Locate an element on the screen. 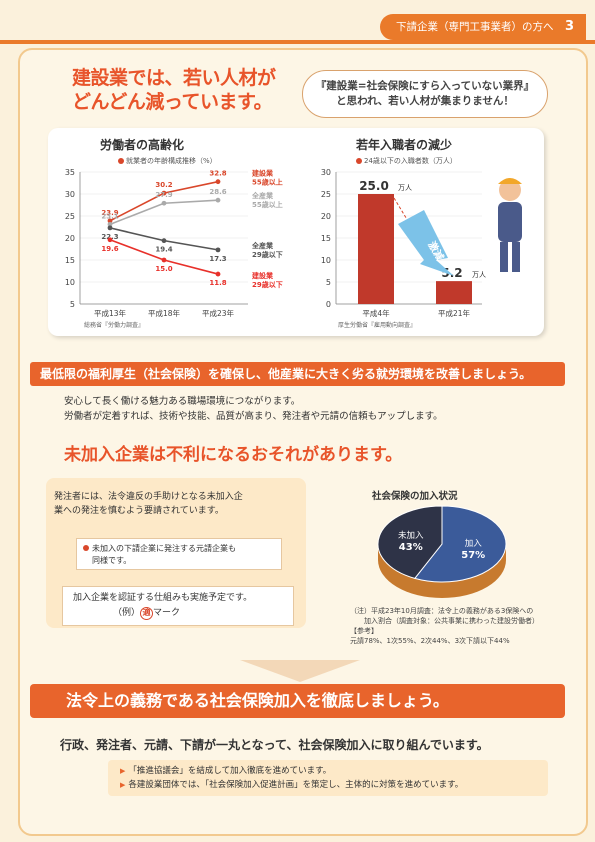  note-line2: 同様です。 is located at coordinates (112, 560).